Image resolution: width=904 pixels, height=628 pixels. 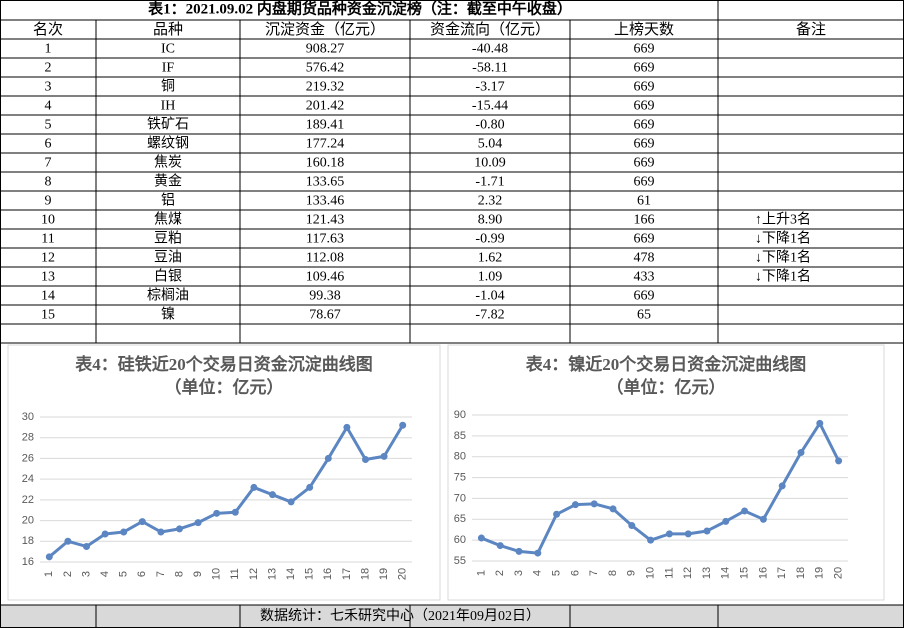 What do you see at coordinates (224, 364) in the screenshot?
I see `chart-title: 表4：硅铁近20个交易日资金沉淀曲线图` at bounding box center [224, 364].